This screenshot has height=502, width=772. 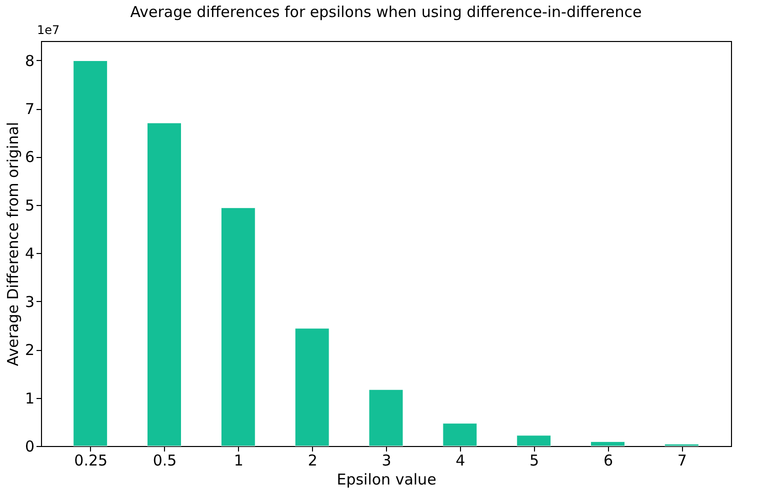 I want to click on x-tick-label: 3, so click(x=387, y=461).